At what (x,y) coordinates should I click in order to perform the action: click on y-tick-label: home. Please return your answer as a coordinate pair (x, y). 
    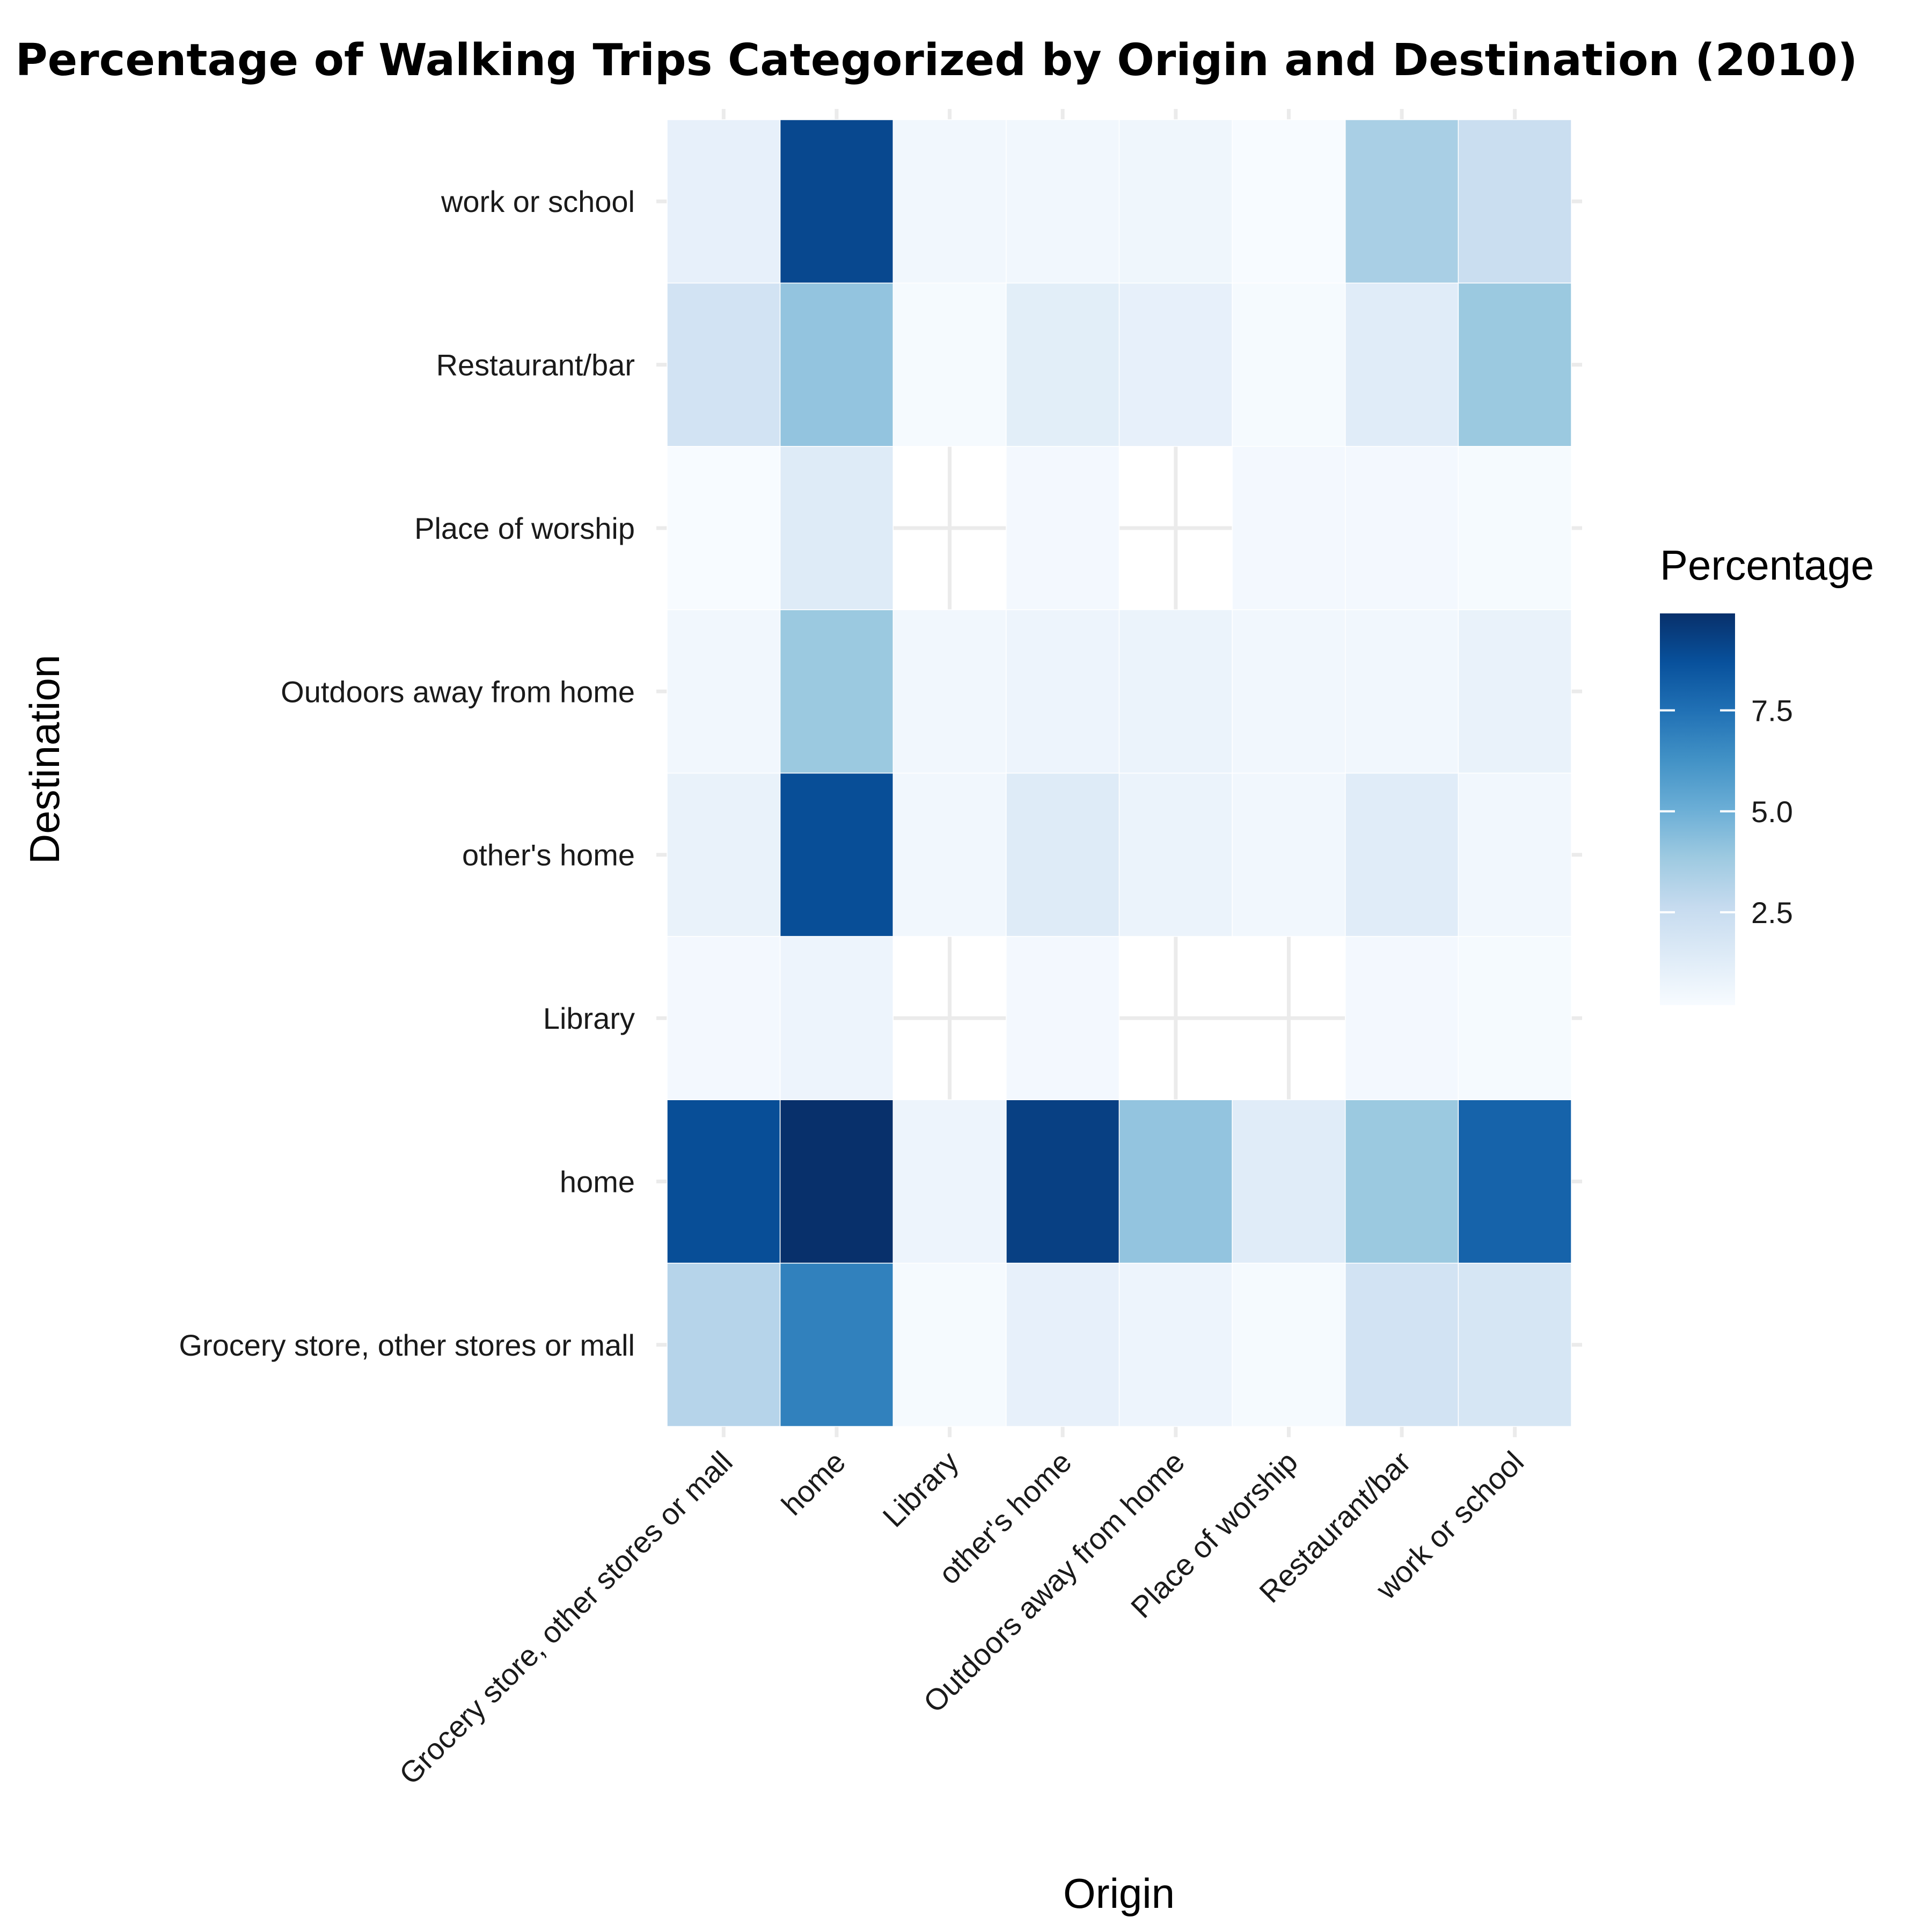
    Looking at the image, I should click on (597, 1181).